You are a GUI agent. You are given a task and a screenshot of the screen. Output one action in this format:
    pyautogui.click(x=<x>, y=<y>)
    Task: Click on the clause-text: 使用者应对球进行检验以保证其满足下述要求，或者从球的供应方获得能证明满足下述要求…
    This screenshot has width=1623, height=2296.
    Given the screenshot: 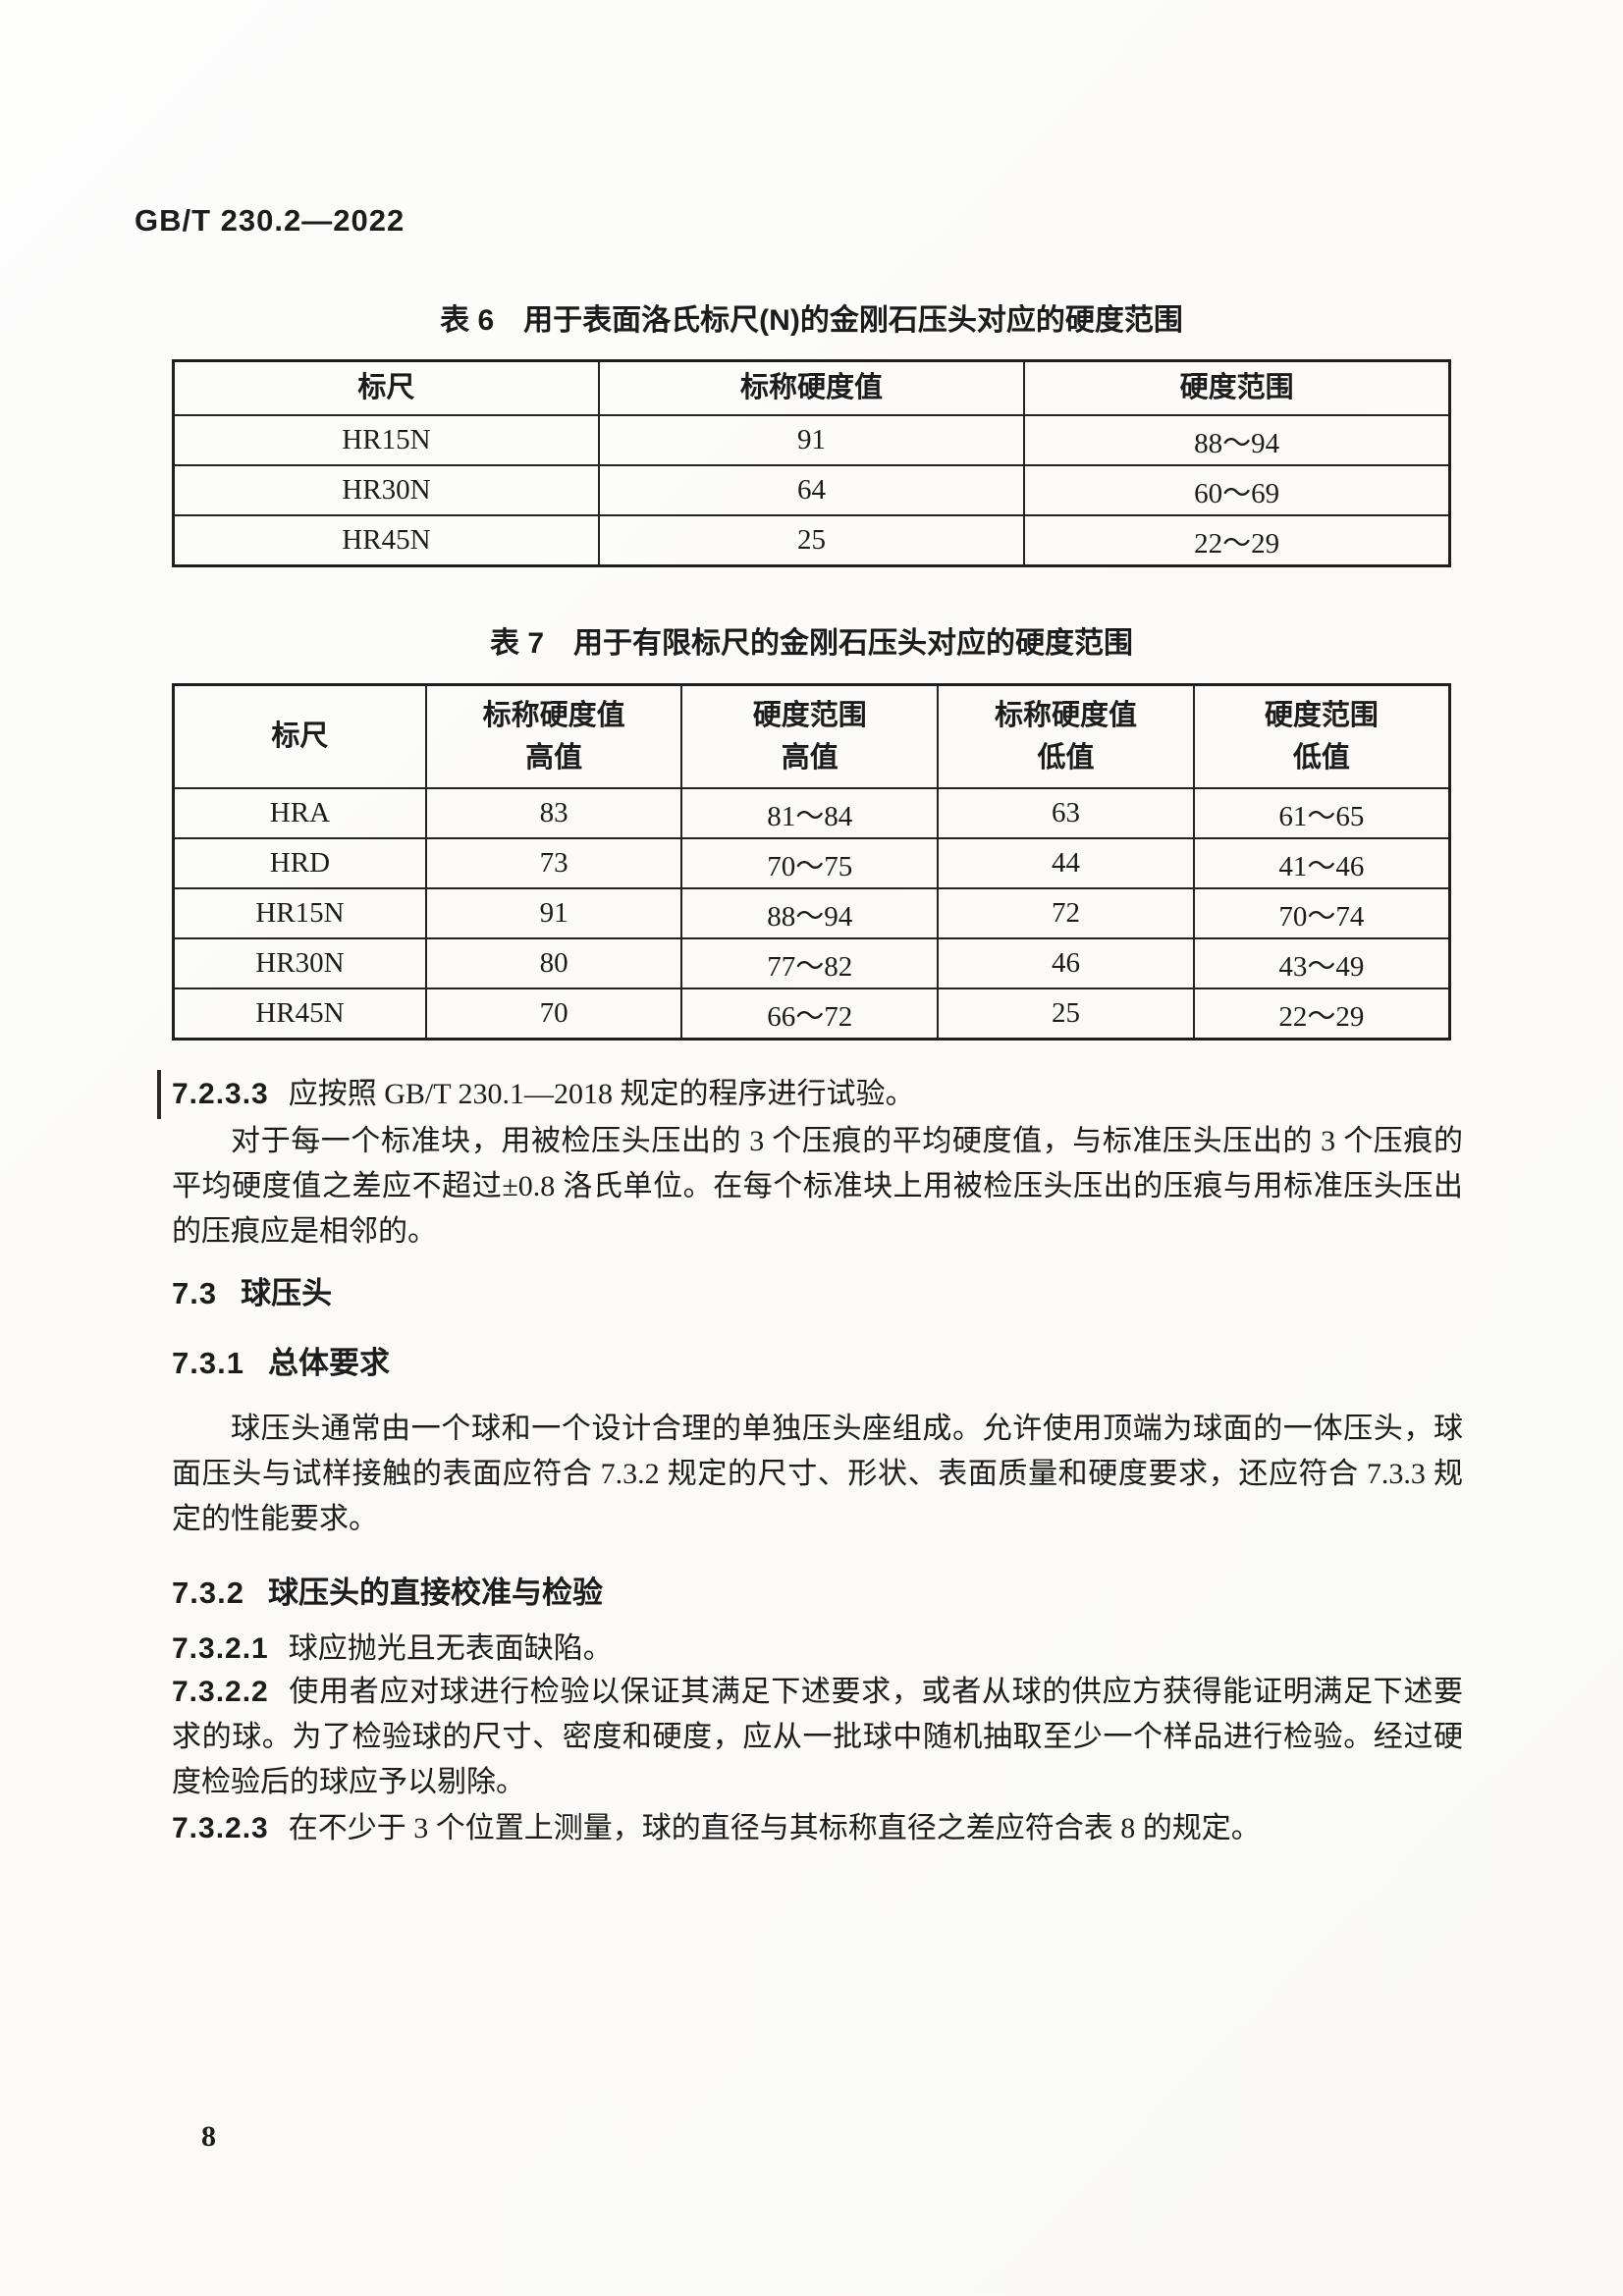 What is the action you would take?
    pyautogui.click(x=817, y=1737)
    